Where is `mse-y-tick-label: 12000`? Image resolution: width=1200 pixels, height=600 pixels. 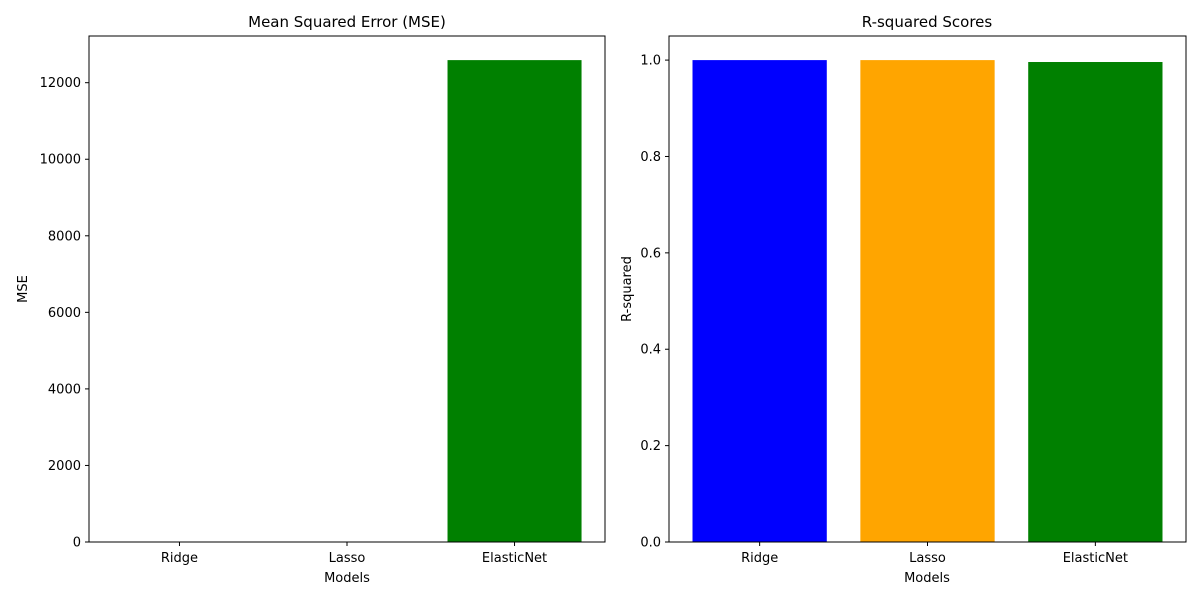 mse-y-tick-label: 12000 is located at coordinates (60, 83).